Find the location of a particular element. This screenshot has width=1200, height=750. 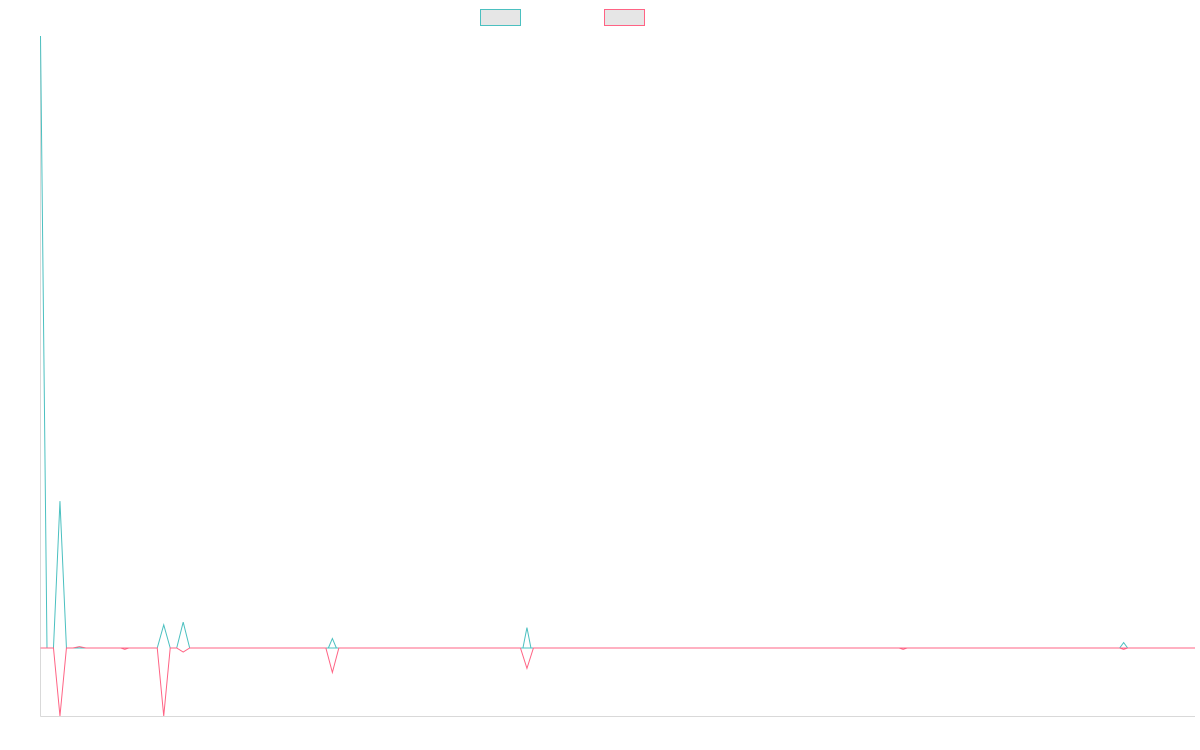

series-line-b is located at coordinates (617, 681).